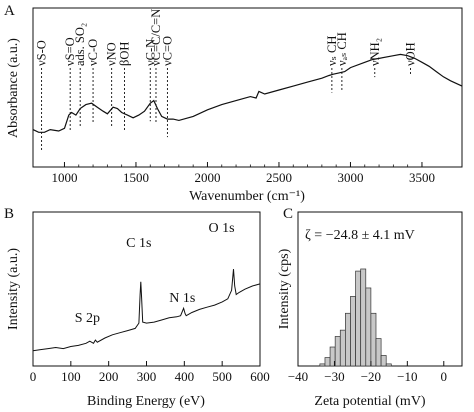  Describe the element at coordinates (342, 49) in the screenshot. I see `panel-a-annotation-label: νₐₛ CH` at that location.